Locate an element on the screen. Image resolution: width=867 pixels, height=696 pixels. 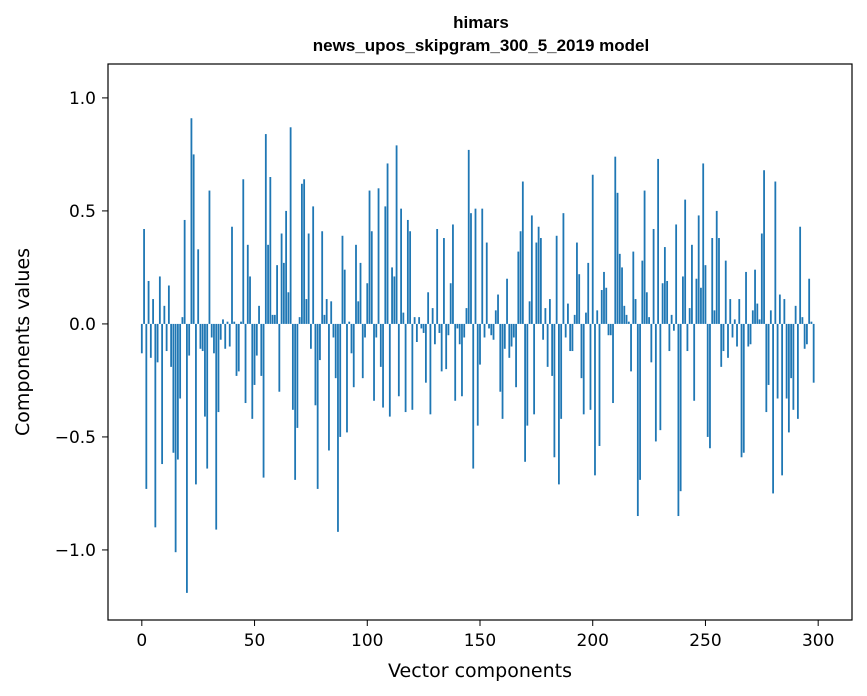
y-tick-label: −0.5 is located at coordinates (75, 438).